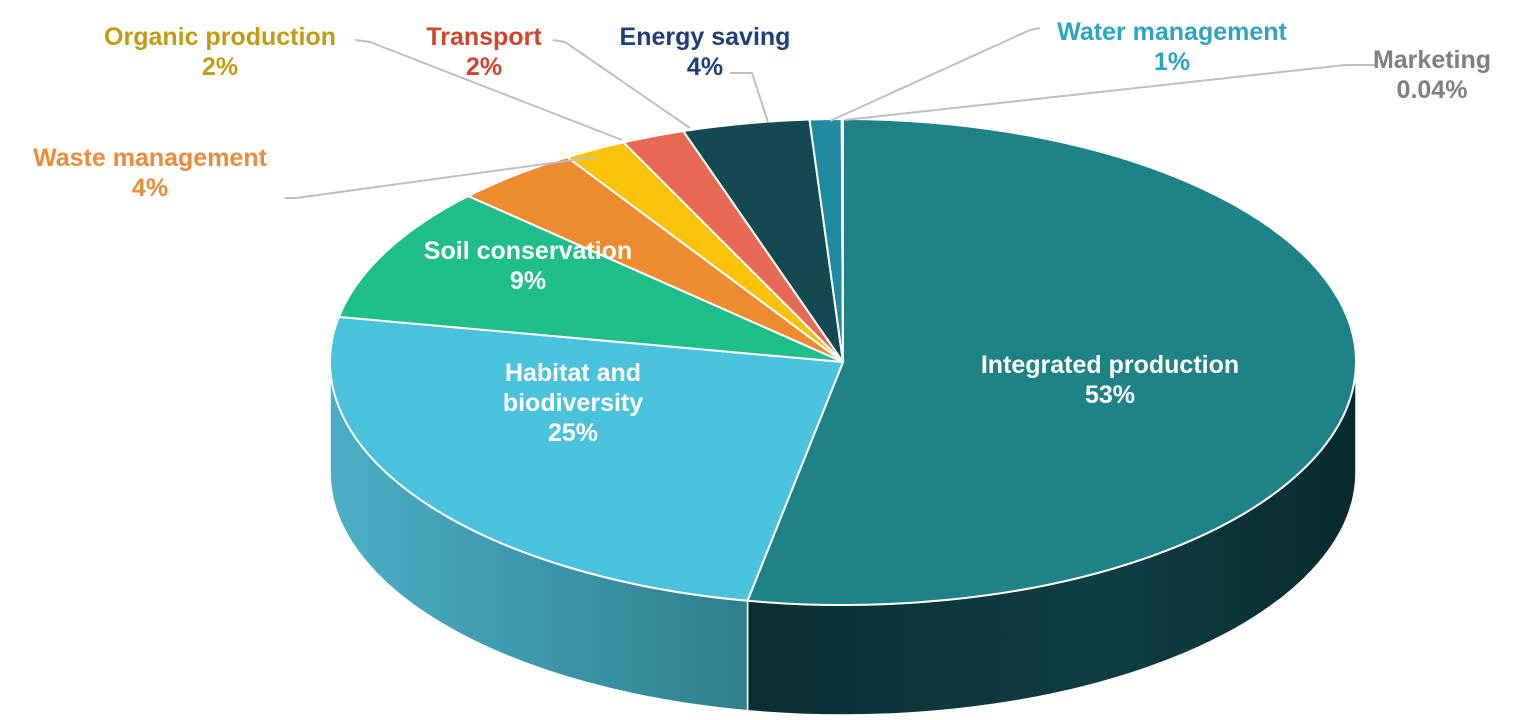 The height and width of the screenshot is (720, 1524). What do you see at coordinates (705, 52) in the screenshot?
I see `slice-label: Energy saving 4%` at bounding box center [705, 52].